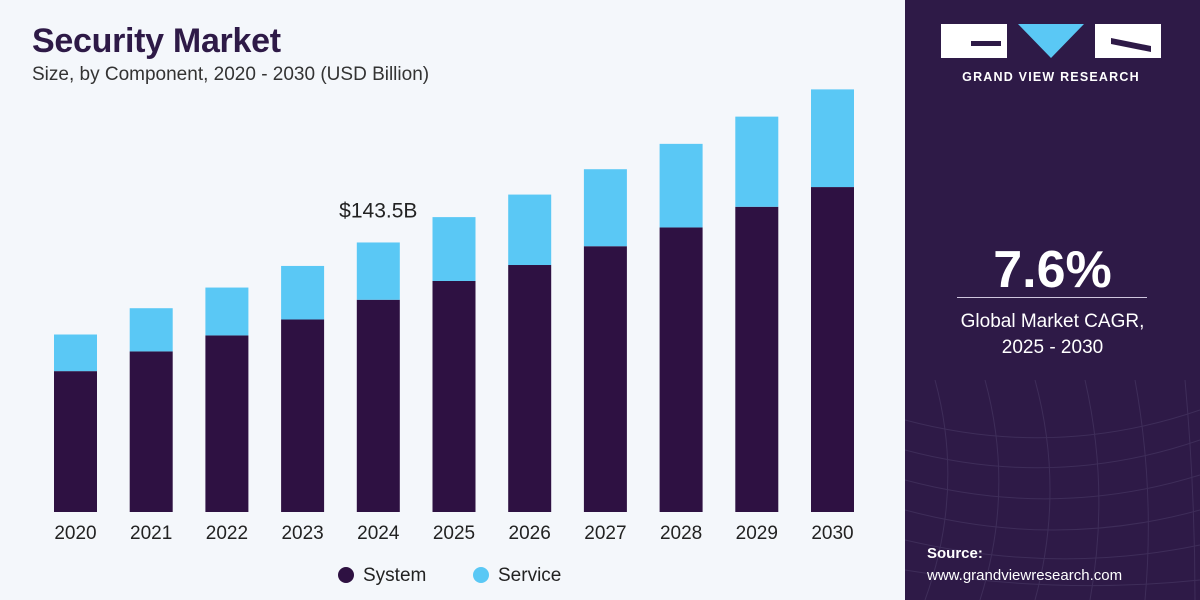 Image resolution: width=1200 pixels, height=600 pixels. Describe the element at coordinates (75, 533) in the screenshot. I see `x-tick-label-2020: 2020` at that location.